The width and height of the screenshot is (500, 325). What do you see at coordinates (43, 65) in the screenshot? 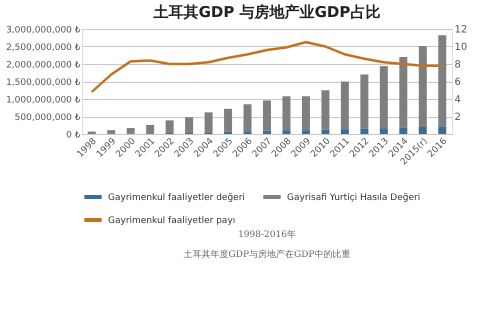
I see `y-tick-label: 2,000,000,000 ₺` at bounding box center [43, 65].